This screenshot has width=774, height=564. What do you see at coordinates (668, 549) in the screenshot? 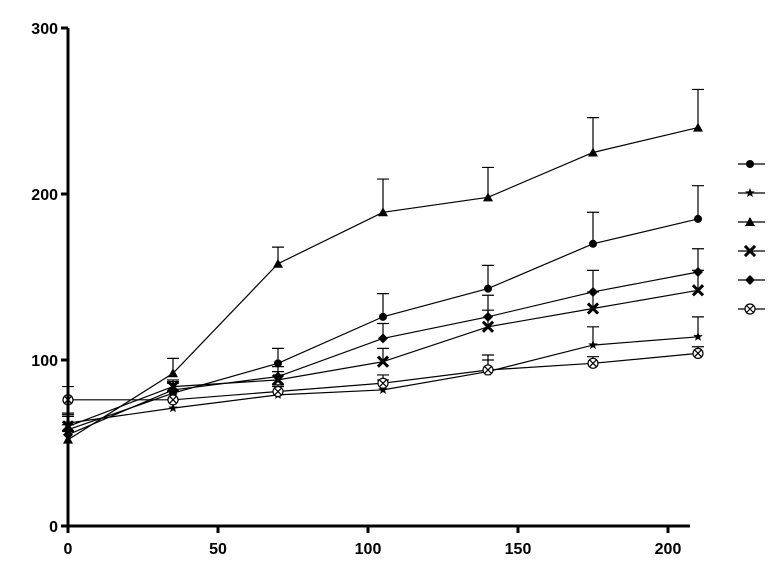
I see `x-tick-label: 200` at bounding box center [668, 549].